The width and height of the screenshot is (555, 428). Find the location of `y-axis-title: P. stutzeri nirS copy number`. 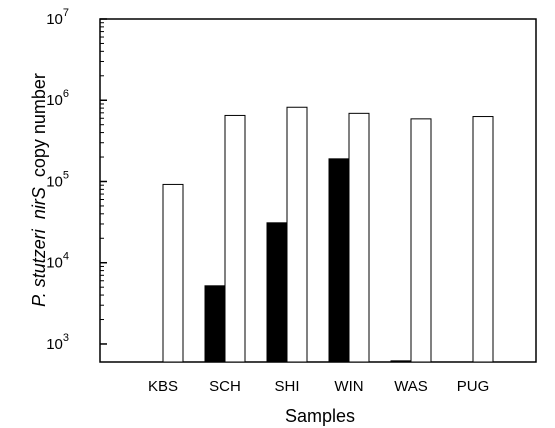

y-axis-title: P. stutzeri nirS copy number is located at coordinates (39, 190).